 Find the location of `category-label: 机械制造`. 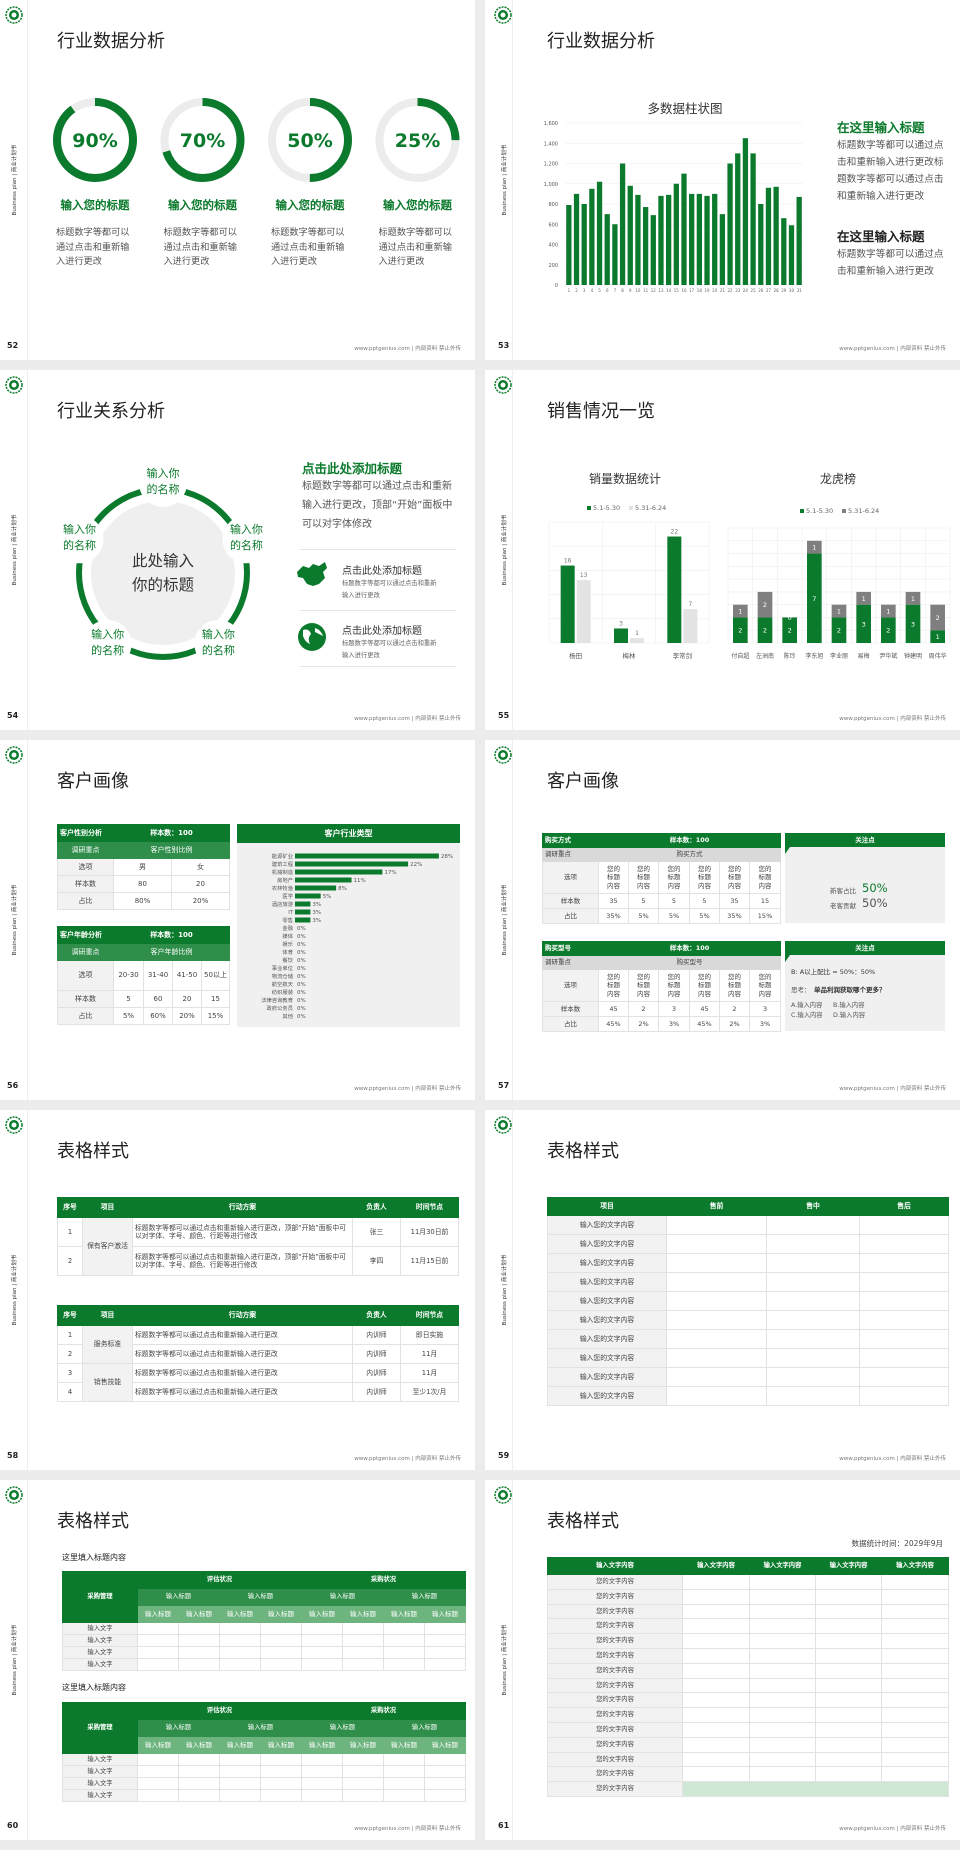

category-label: 机械制造 is located at coordinates (283, 872).